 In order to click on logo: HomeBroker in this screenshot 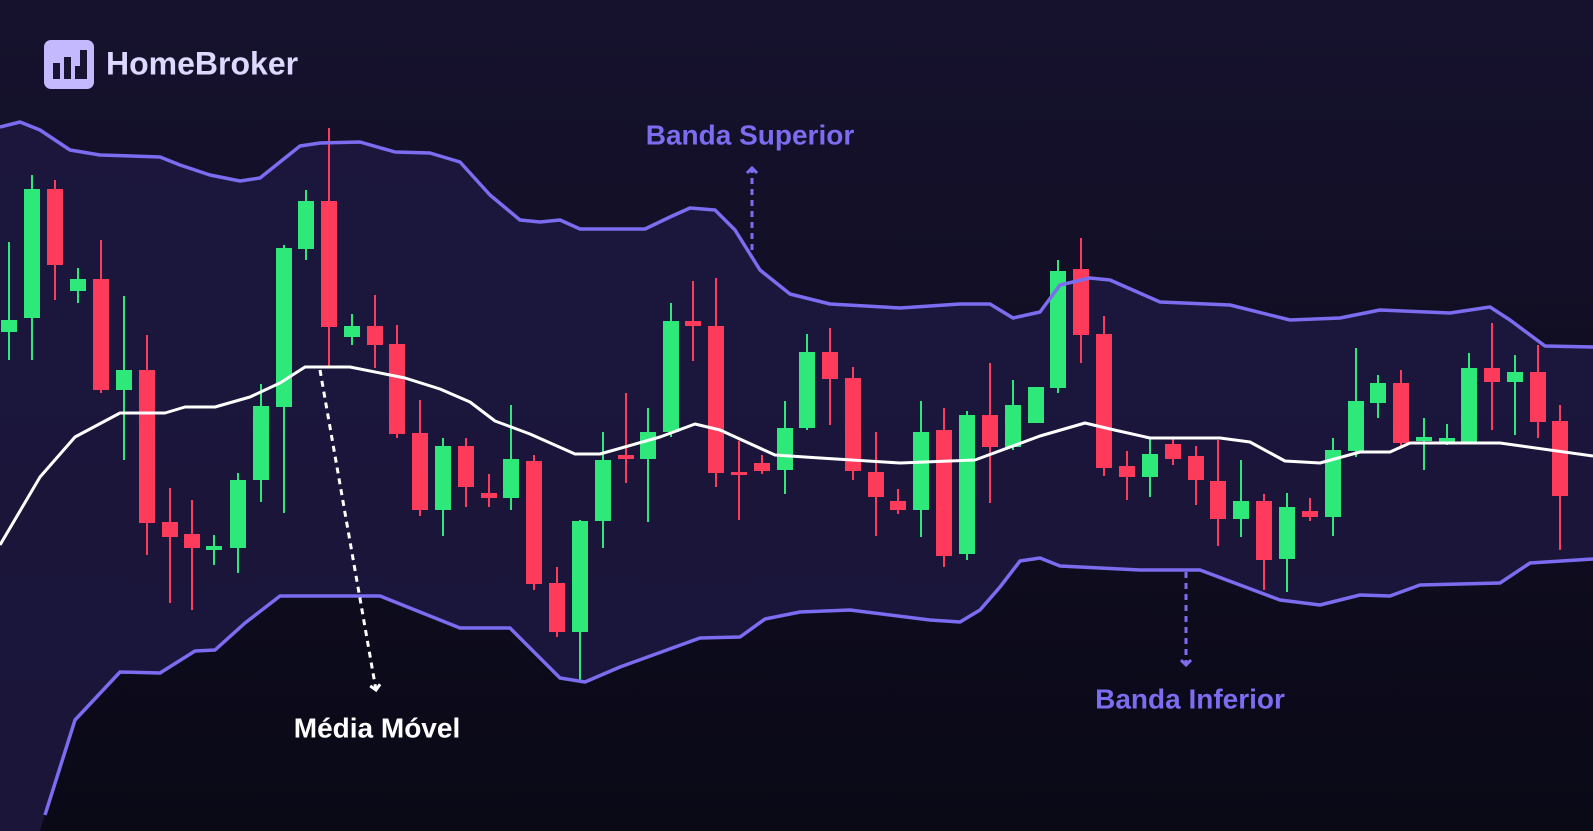, I will do `click(171, 64)`.